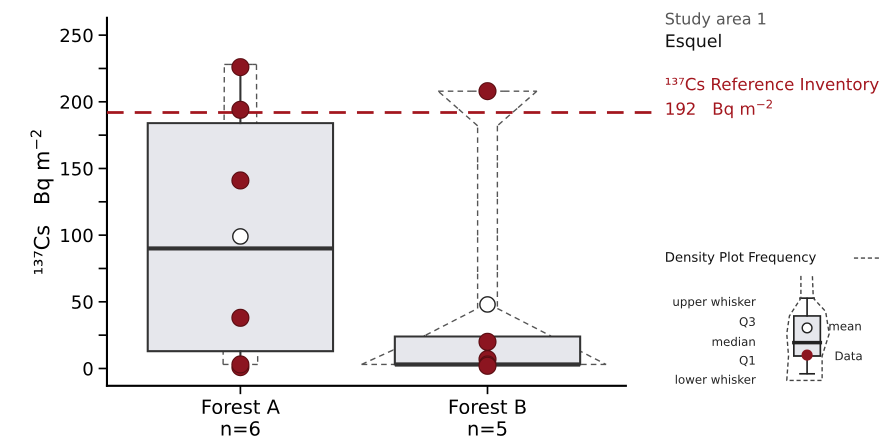  Describe the element at coordinates (716, 379) in the screenshot. I see `text: lower whisker` at that location.